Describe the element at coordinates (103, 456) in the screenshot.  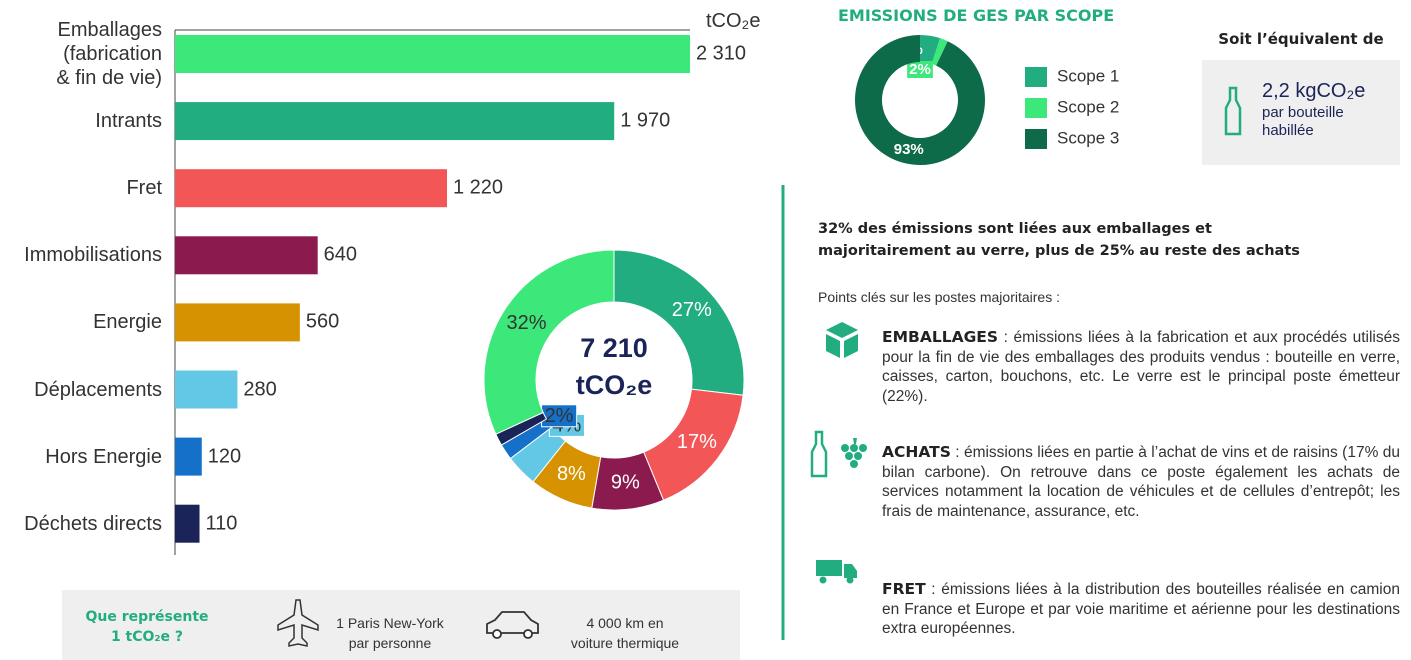
I see `category-label: Hors Energie` at that location.